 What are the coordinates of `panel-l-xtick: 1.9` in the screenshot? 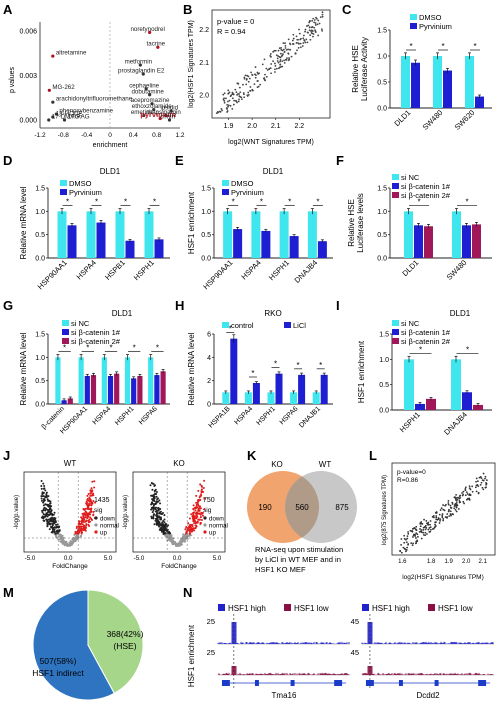 It's located at (448, 562).